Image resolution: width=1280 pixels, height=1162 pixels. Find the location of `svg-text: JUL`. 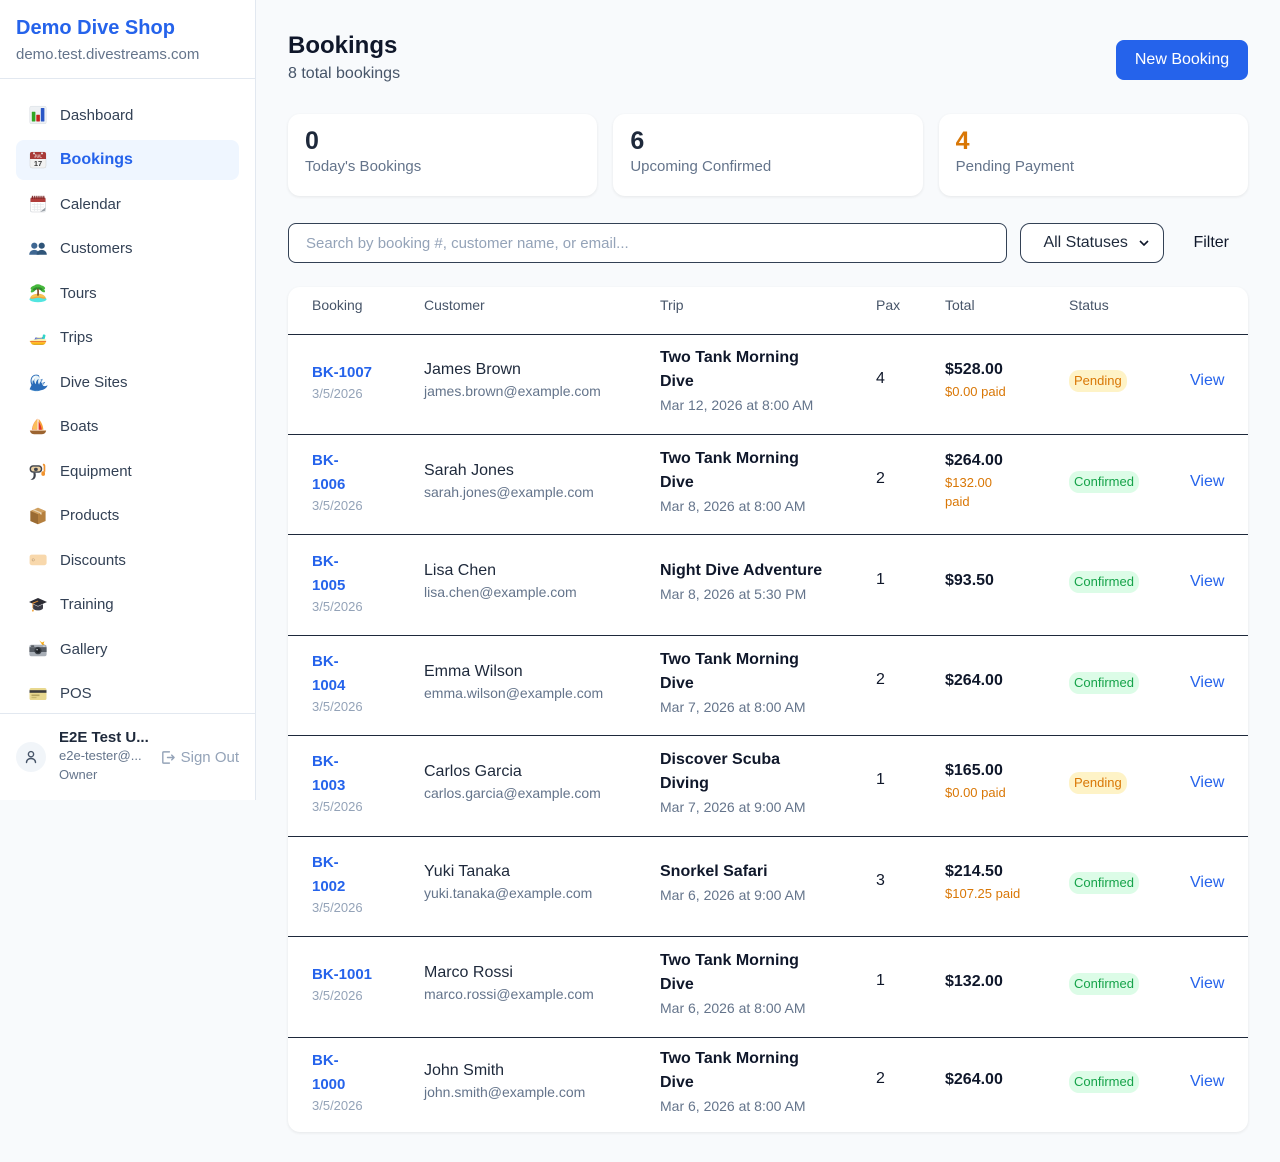

svg-text: JUL is located at coordinates (38, 155).